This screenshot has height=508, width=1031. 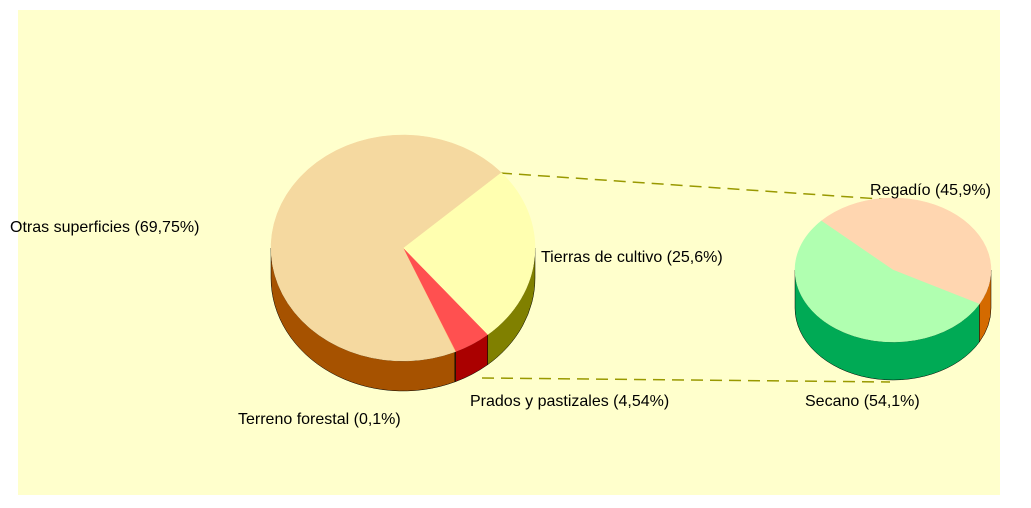 What do you see at coordinates (862, 401) in the screenshot?
I see `slice-label: Secano (54,1%)` at bounding box center [862, 401].